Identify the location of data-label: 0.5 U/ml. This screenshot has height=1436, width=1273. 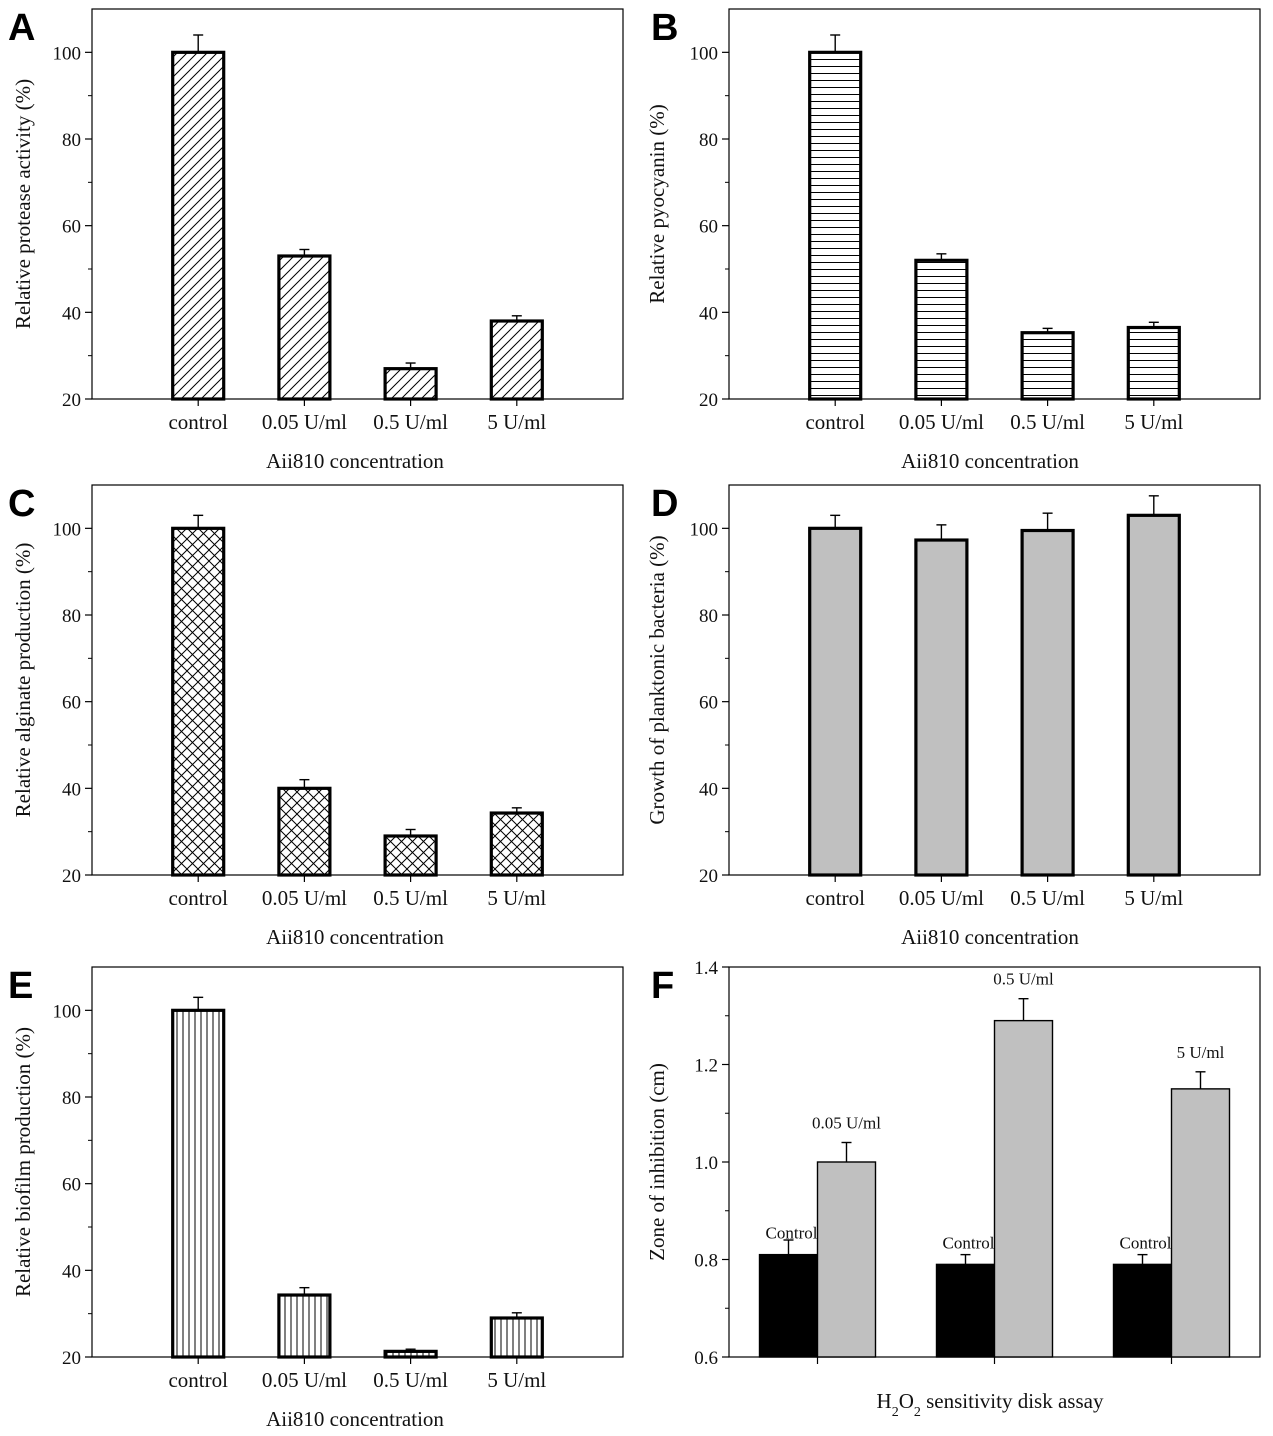
(1023, 979).